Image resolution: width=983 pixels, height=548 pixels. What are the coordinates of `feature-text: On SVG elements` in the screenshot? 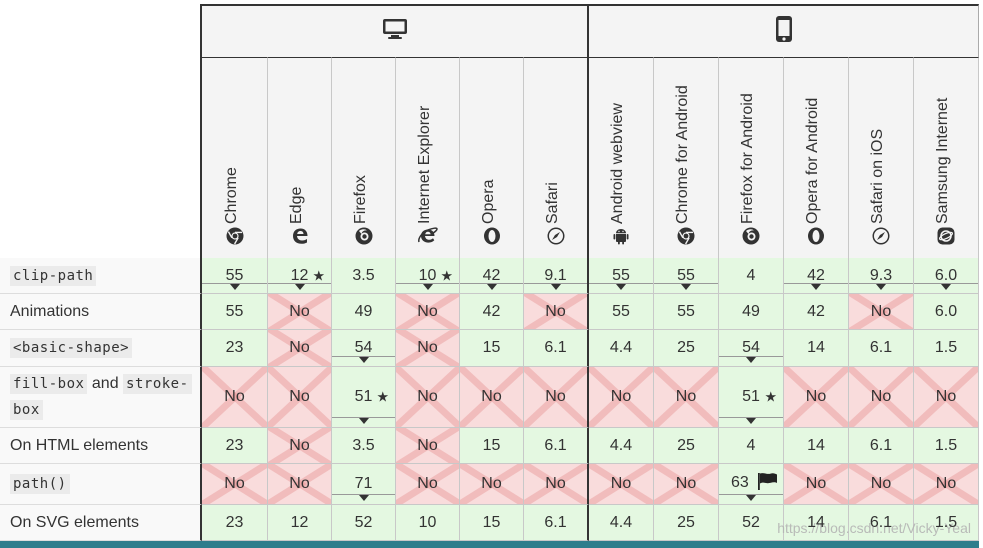 It's located at (74, 522).